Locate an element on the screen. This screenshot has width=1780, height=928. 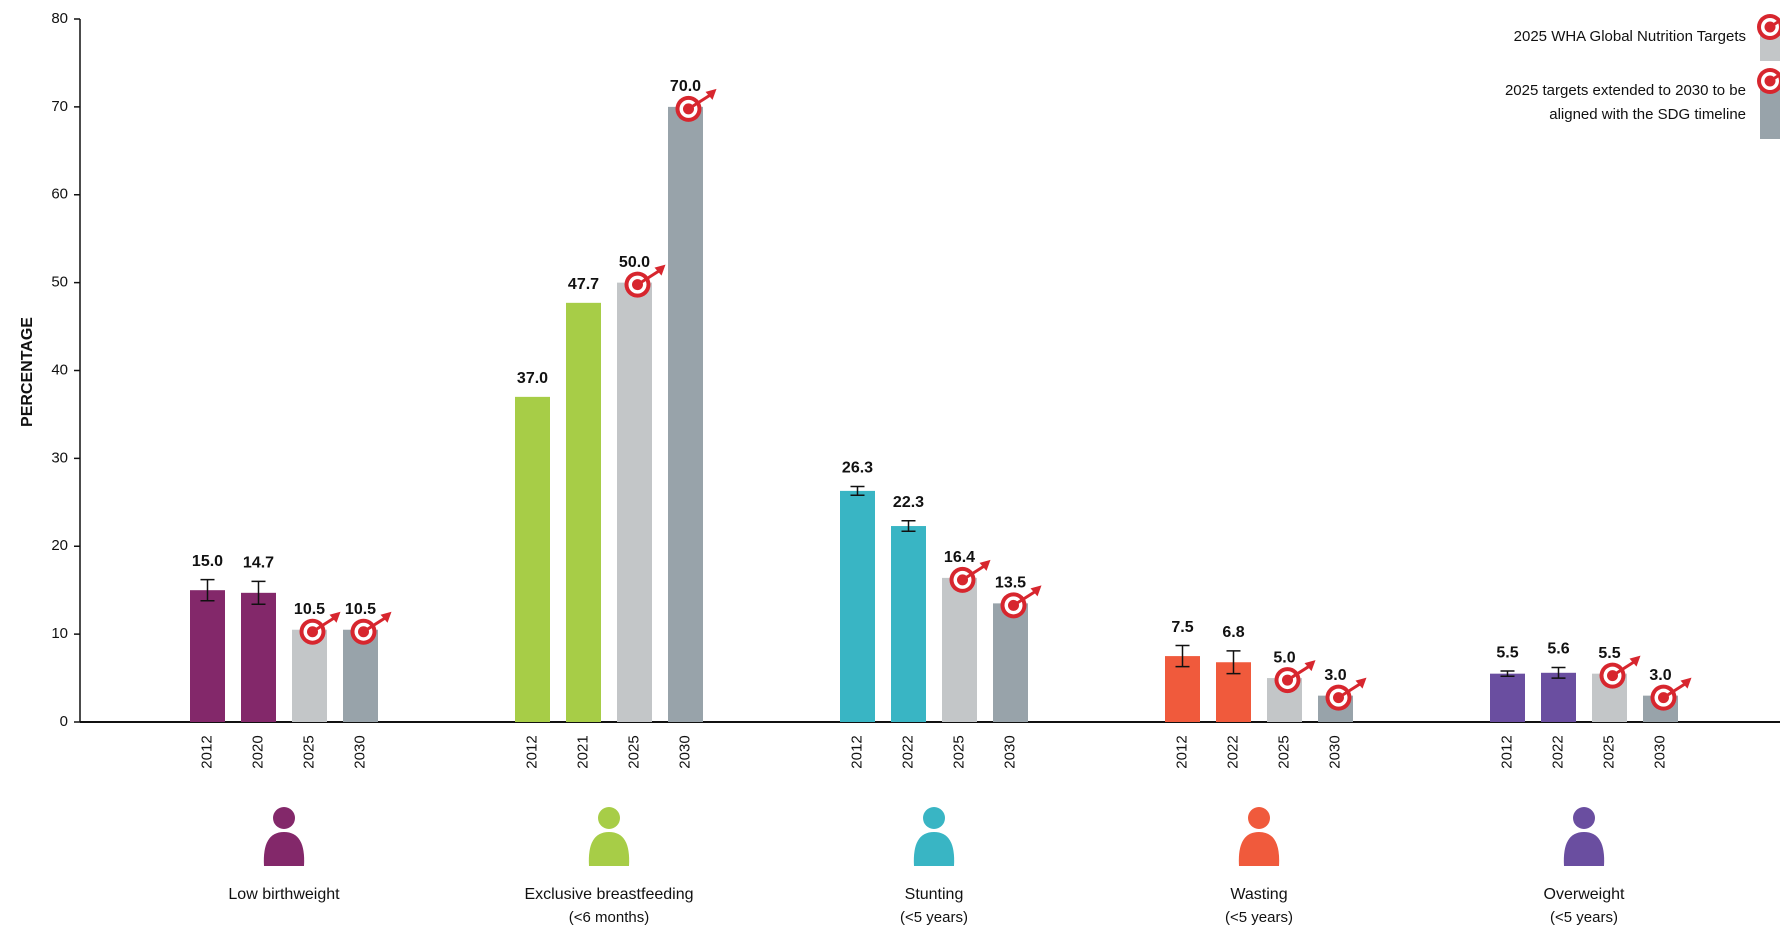
group-note: (<6 months) is located at coordinates (609, 917).